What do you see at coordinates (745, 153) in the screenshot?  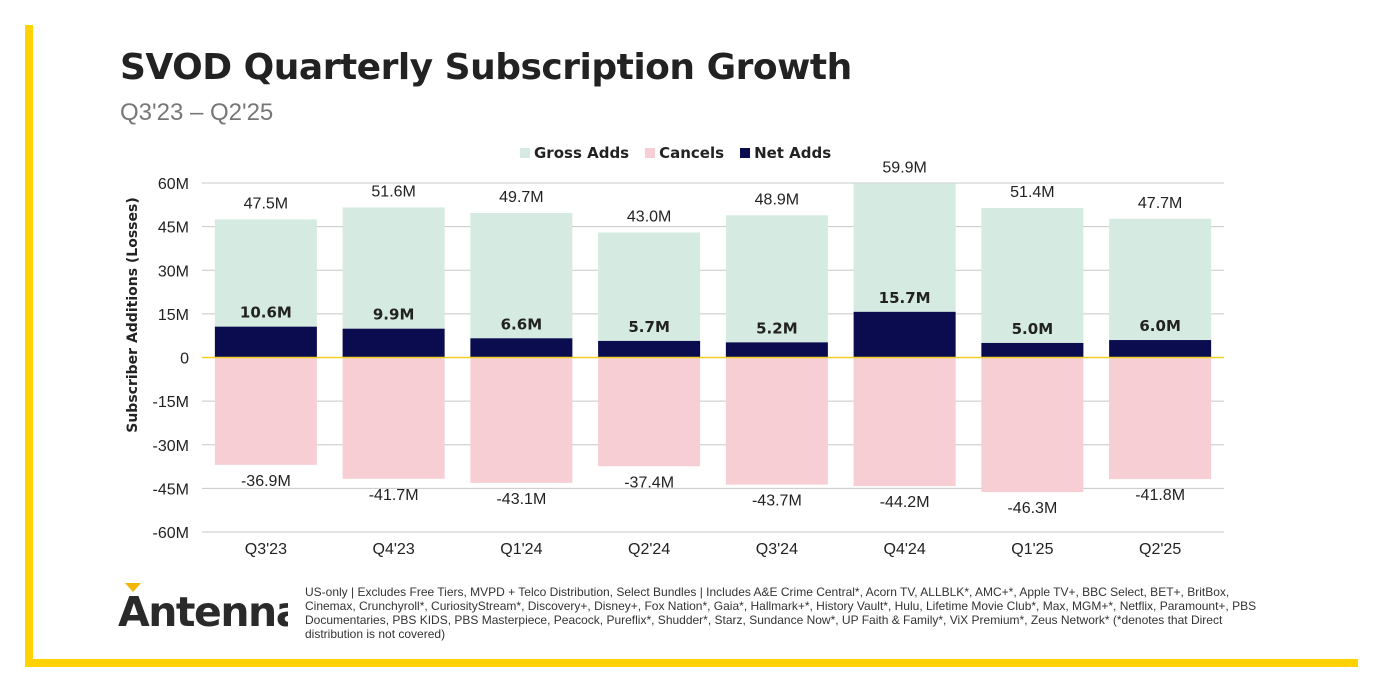 I see `legend-swatch-net-adds` at bounding box center [745, 153].